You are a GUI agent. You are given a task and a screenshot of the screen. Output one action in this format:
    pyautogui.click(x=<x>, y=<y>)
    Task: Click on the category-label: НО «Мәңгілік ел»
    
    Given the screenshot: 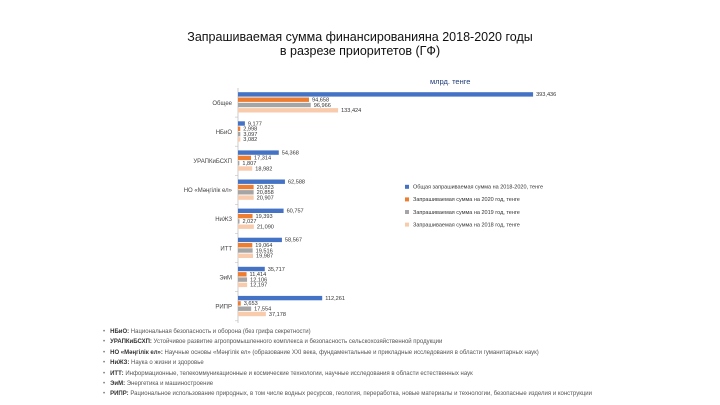 What is the action you would take?
    pyautogui.click(x=208, y=191)
    